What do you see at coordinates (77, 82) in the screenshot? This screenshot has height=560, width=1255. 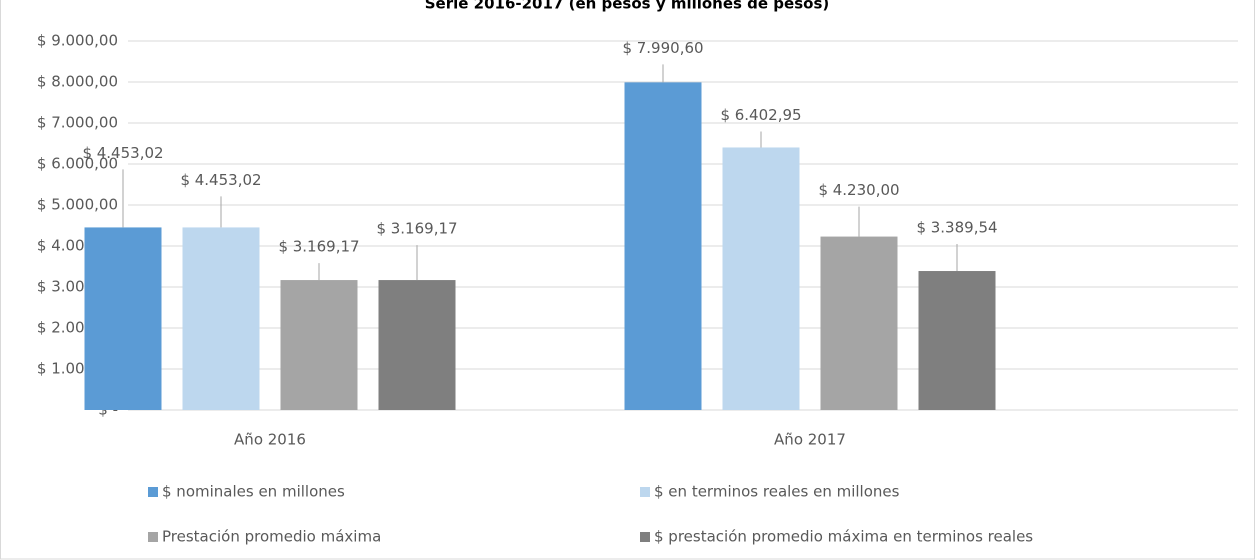 I see `y-tick-label: $ 8.000,00` at bounding box center [77, 82].